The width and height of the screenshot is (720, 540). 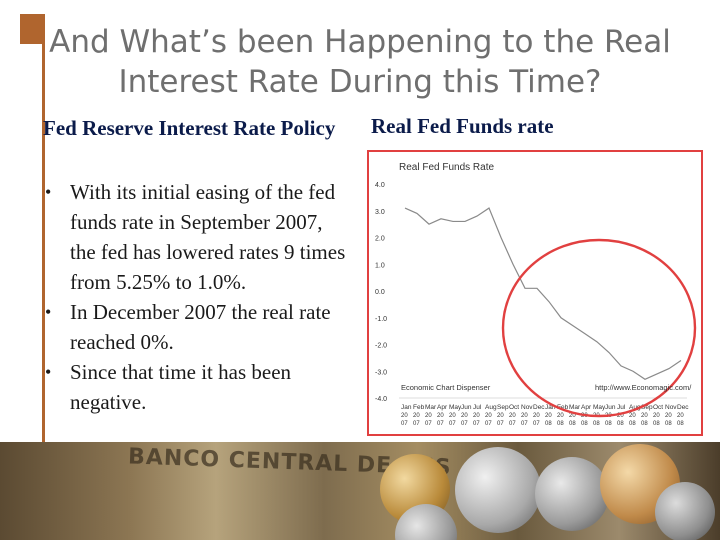 I want to click on y-tick-label: 2.0, so click(x=380, y=239).